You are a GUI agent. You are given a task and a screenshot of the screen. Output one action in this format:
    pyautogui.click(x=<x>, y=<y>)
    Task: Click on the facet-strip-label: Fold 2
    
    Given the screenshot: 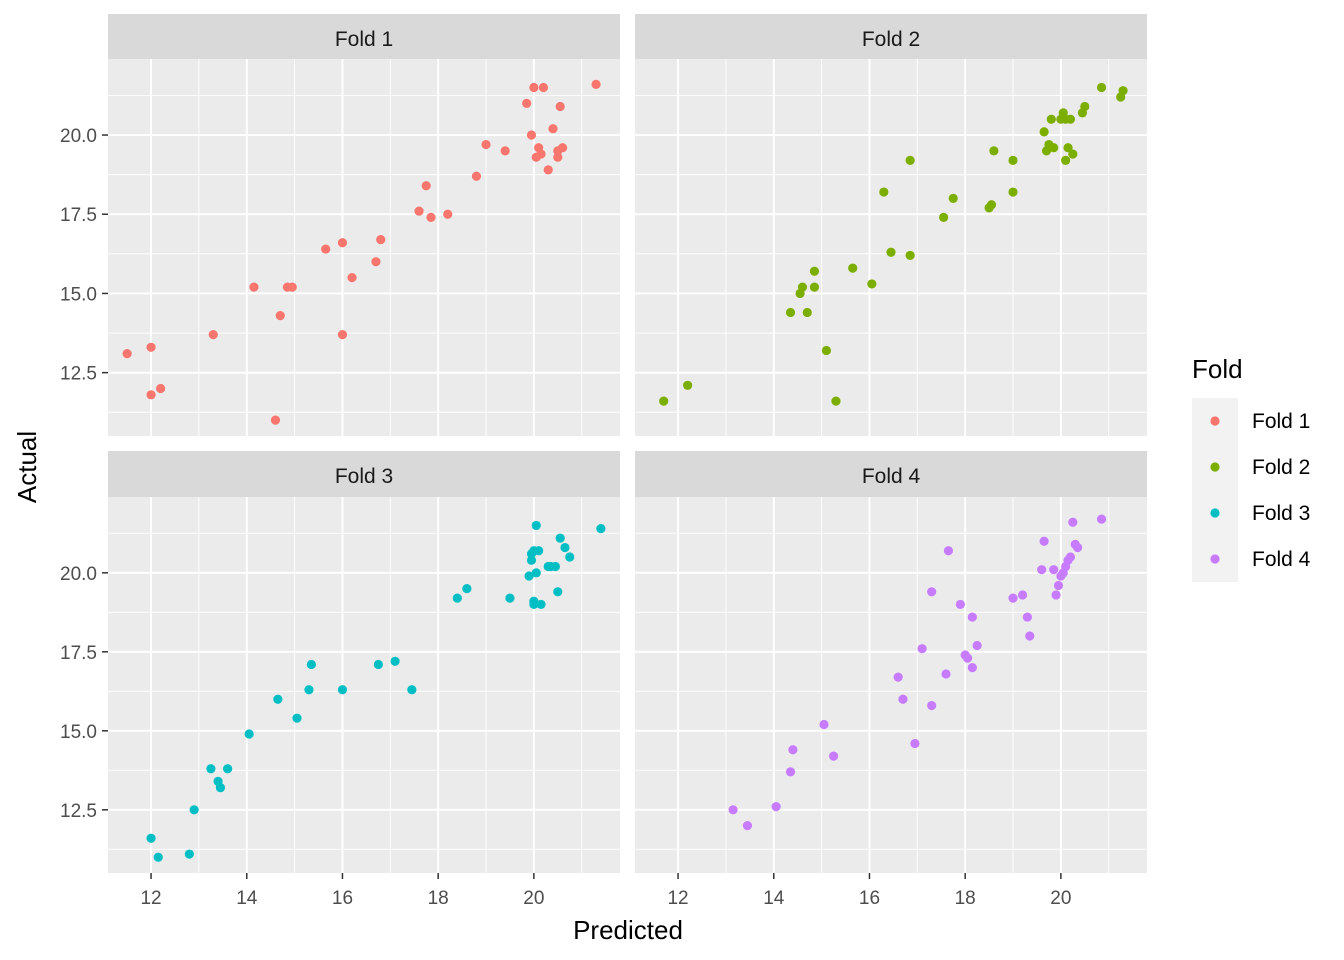 What is the action you would take?
    pyautogui.click(x=891, y=39)
    